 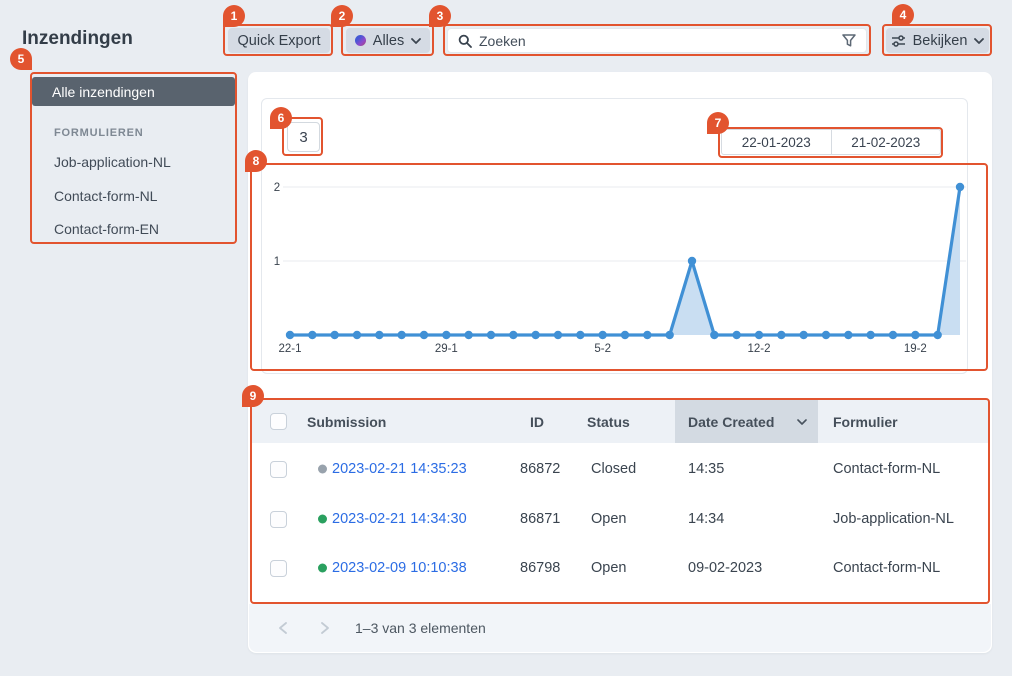 I want to click on svg-text: 2, so click(x=277, y=188).